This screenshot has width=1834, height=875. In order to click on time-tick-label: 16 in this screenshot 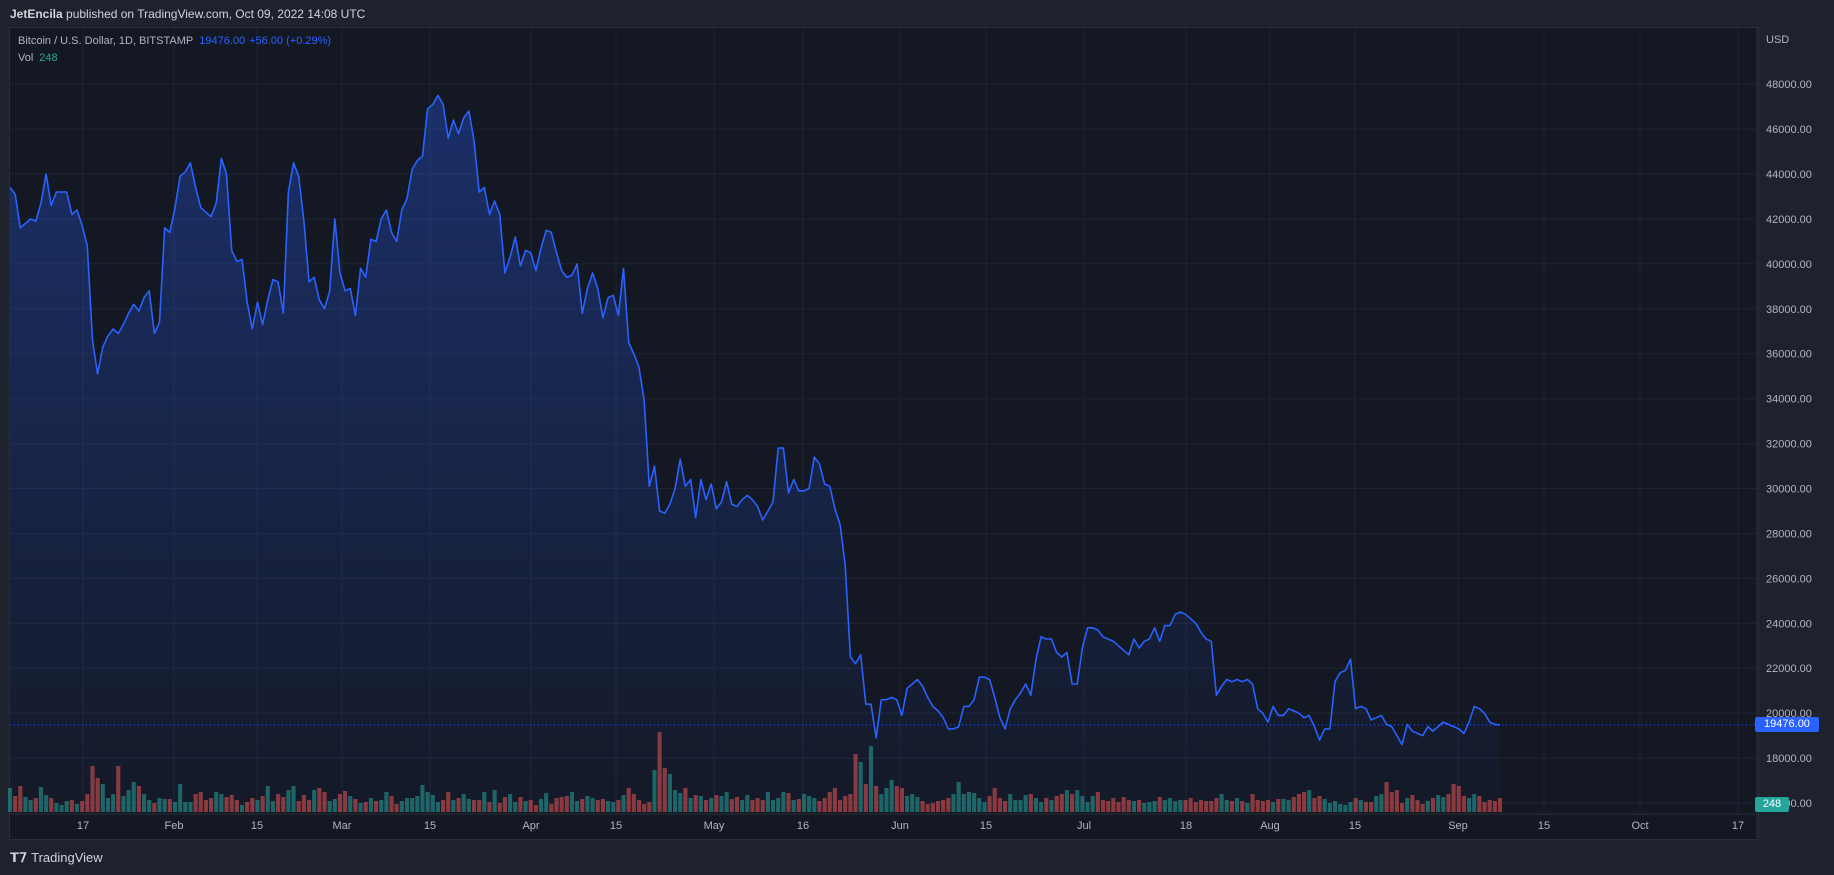, I will do `click(803, 826)`.